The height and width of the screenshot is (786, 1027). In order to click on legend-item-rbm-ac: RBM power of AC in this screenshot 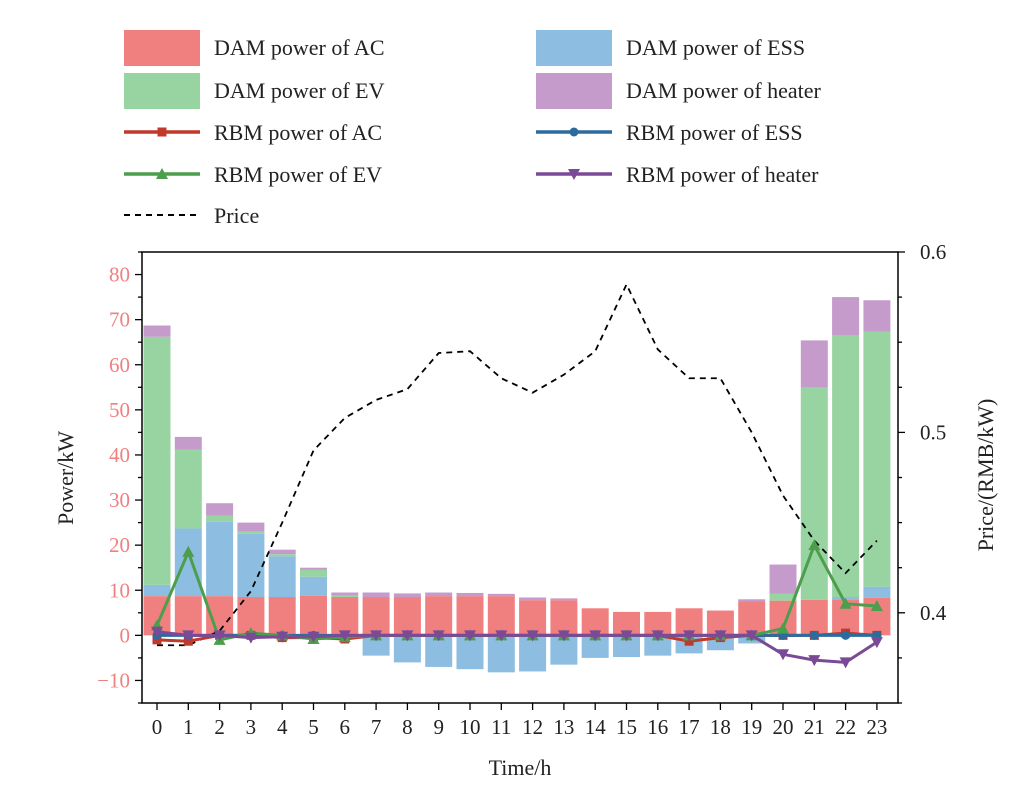, I will do `click(253, 132)`.